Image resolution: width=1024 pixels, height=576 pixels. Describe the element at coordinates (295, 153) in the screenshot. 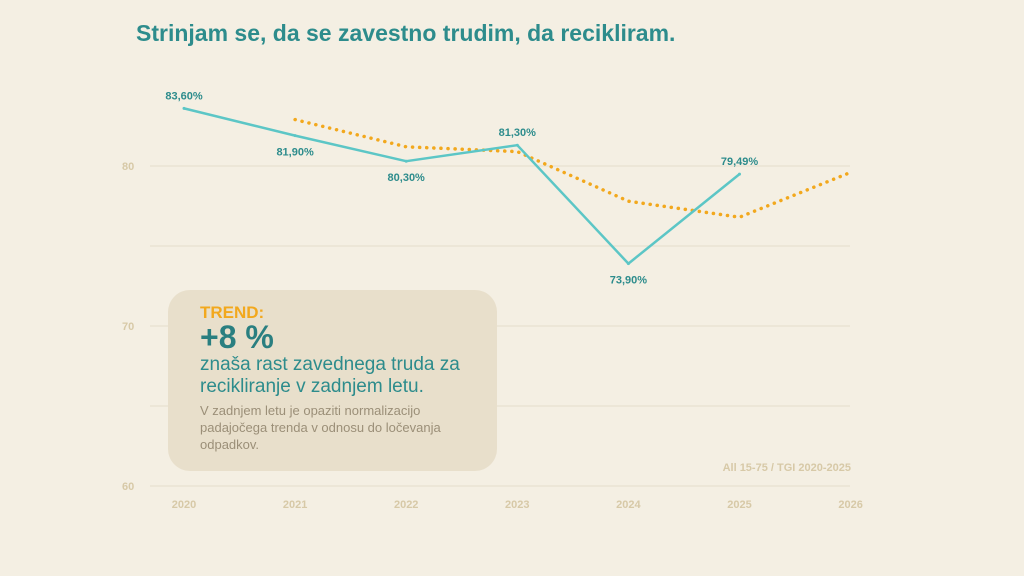

I see `data-label: 81,90%` at that location.